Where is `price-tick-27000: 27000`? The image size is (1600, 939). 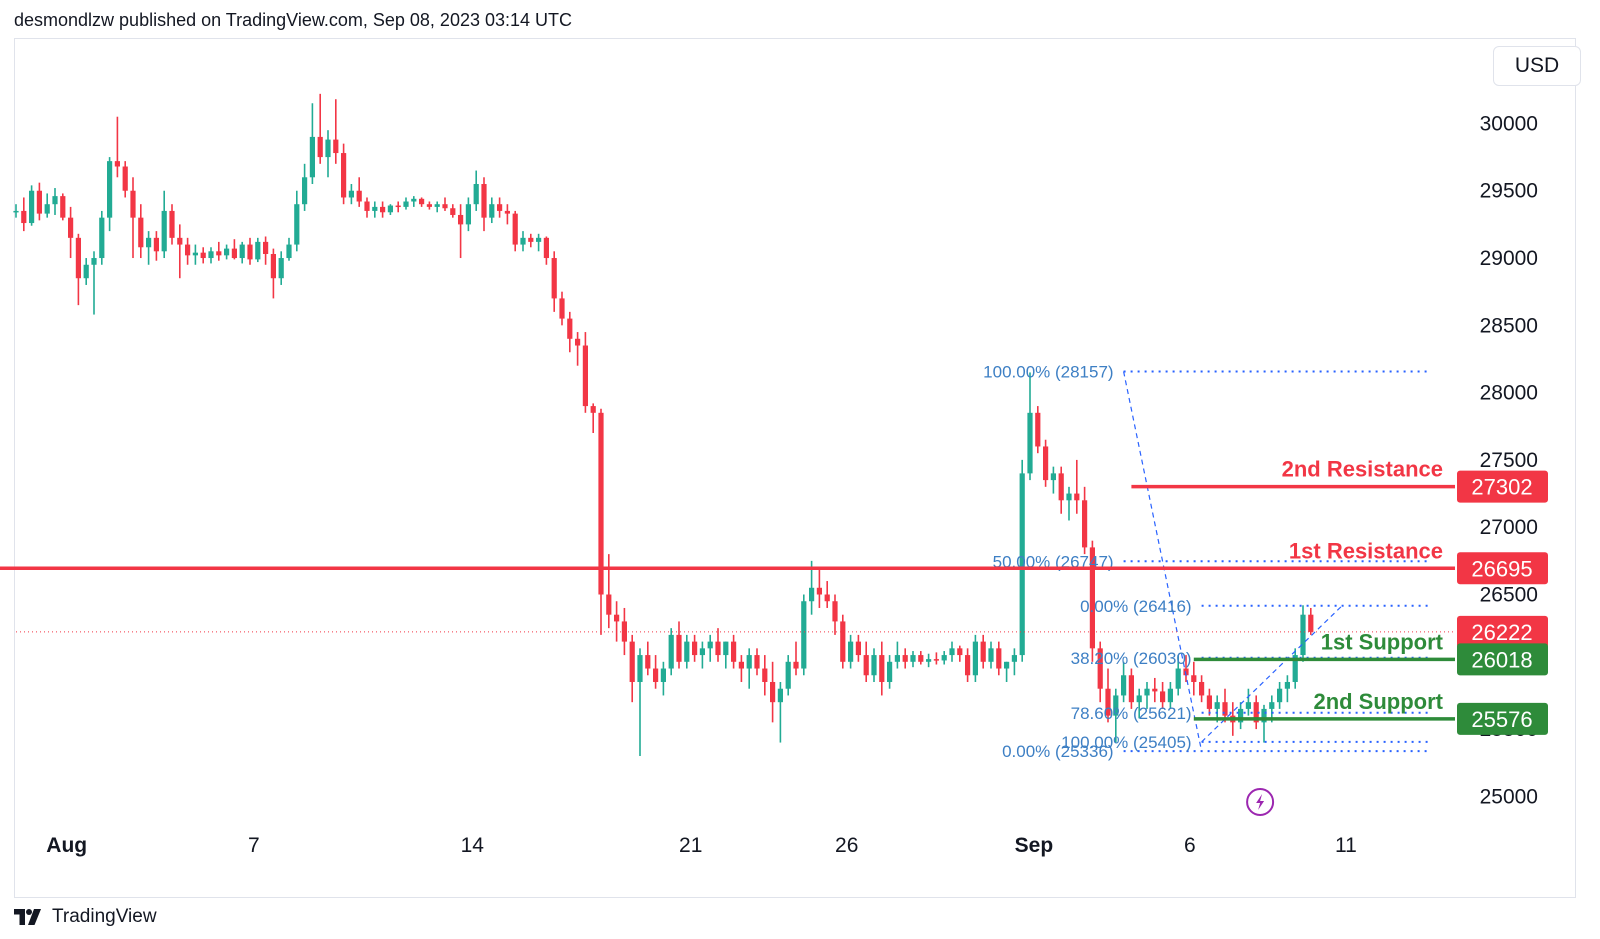
price-tick-27000: 27000 is located at coordinates (1509, 527).